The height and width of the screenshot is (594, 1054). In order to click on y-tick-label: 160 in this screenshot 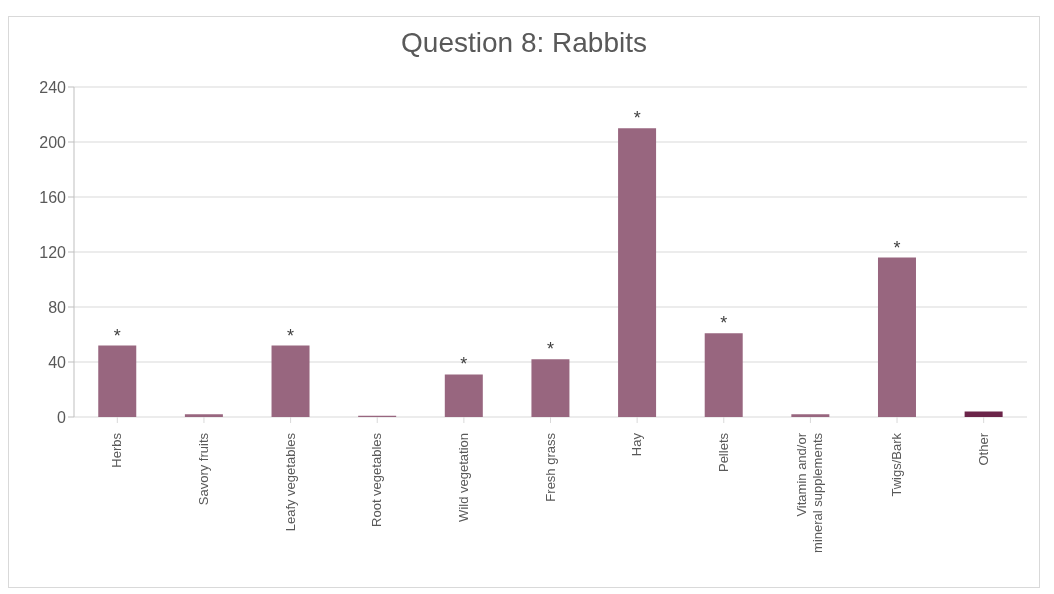, I will do `click(53, 197)`.